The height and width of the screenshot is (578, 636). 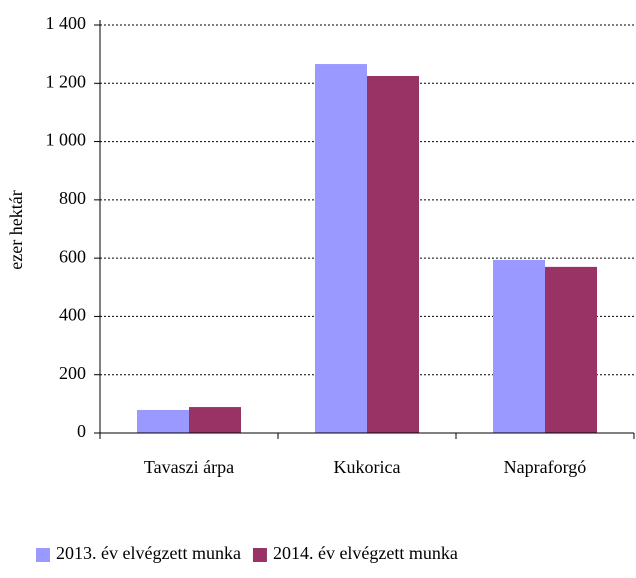 I want to click on y-tick-label: 400, so click(x=72, y=315).